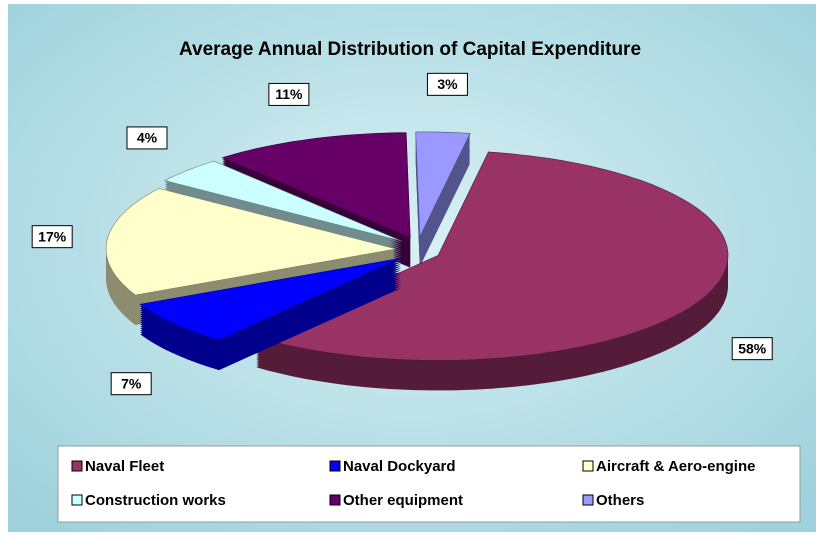  What do you see at coordinates (429, 484) in the screenshot?
I see `legend-box` at bounding box center [429, 484].